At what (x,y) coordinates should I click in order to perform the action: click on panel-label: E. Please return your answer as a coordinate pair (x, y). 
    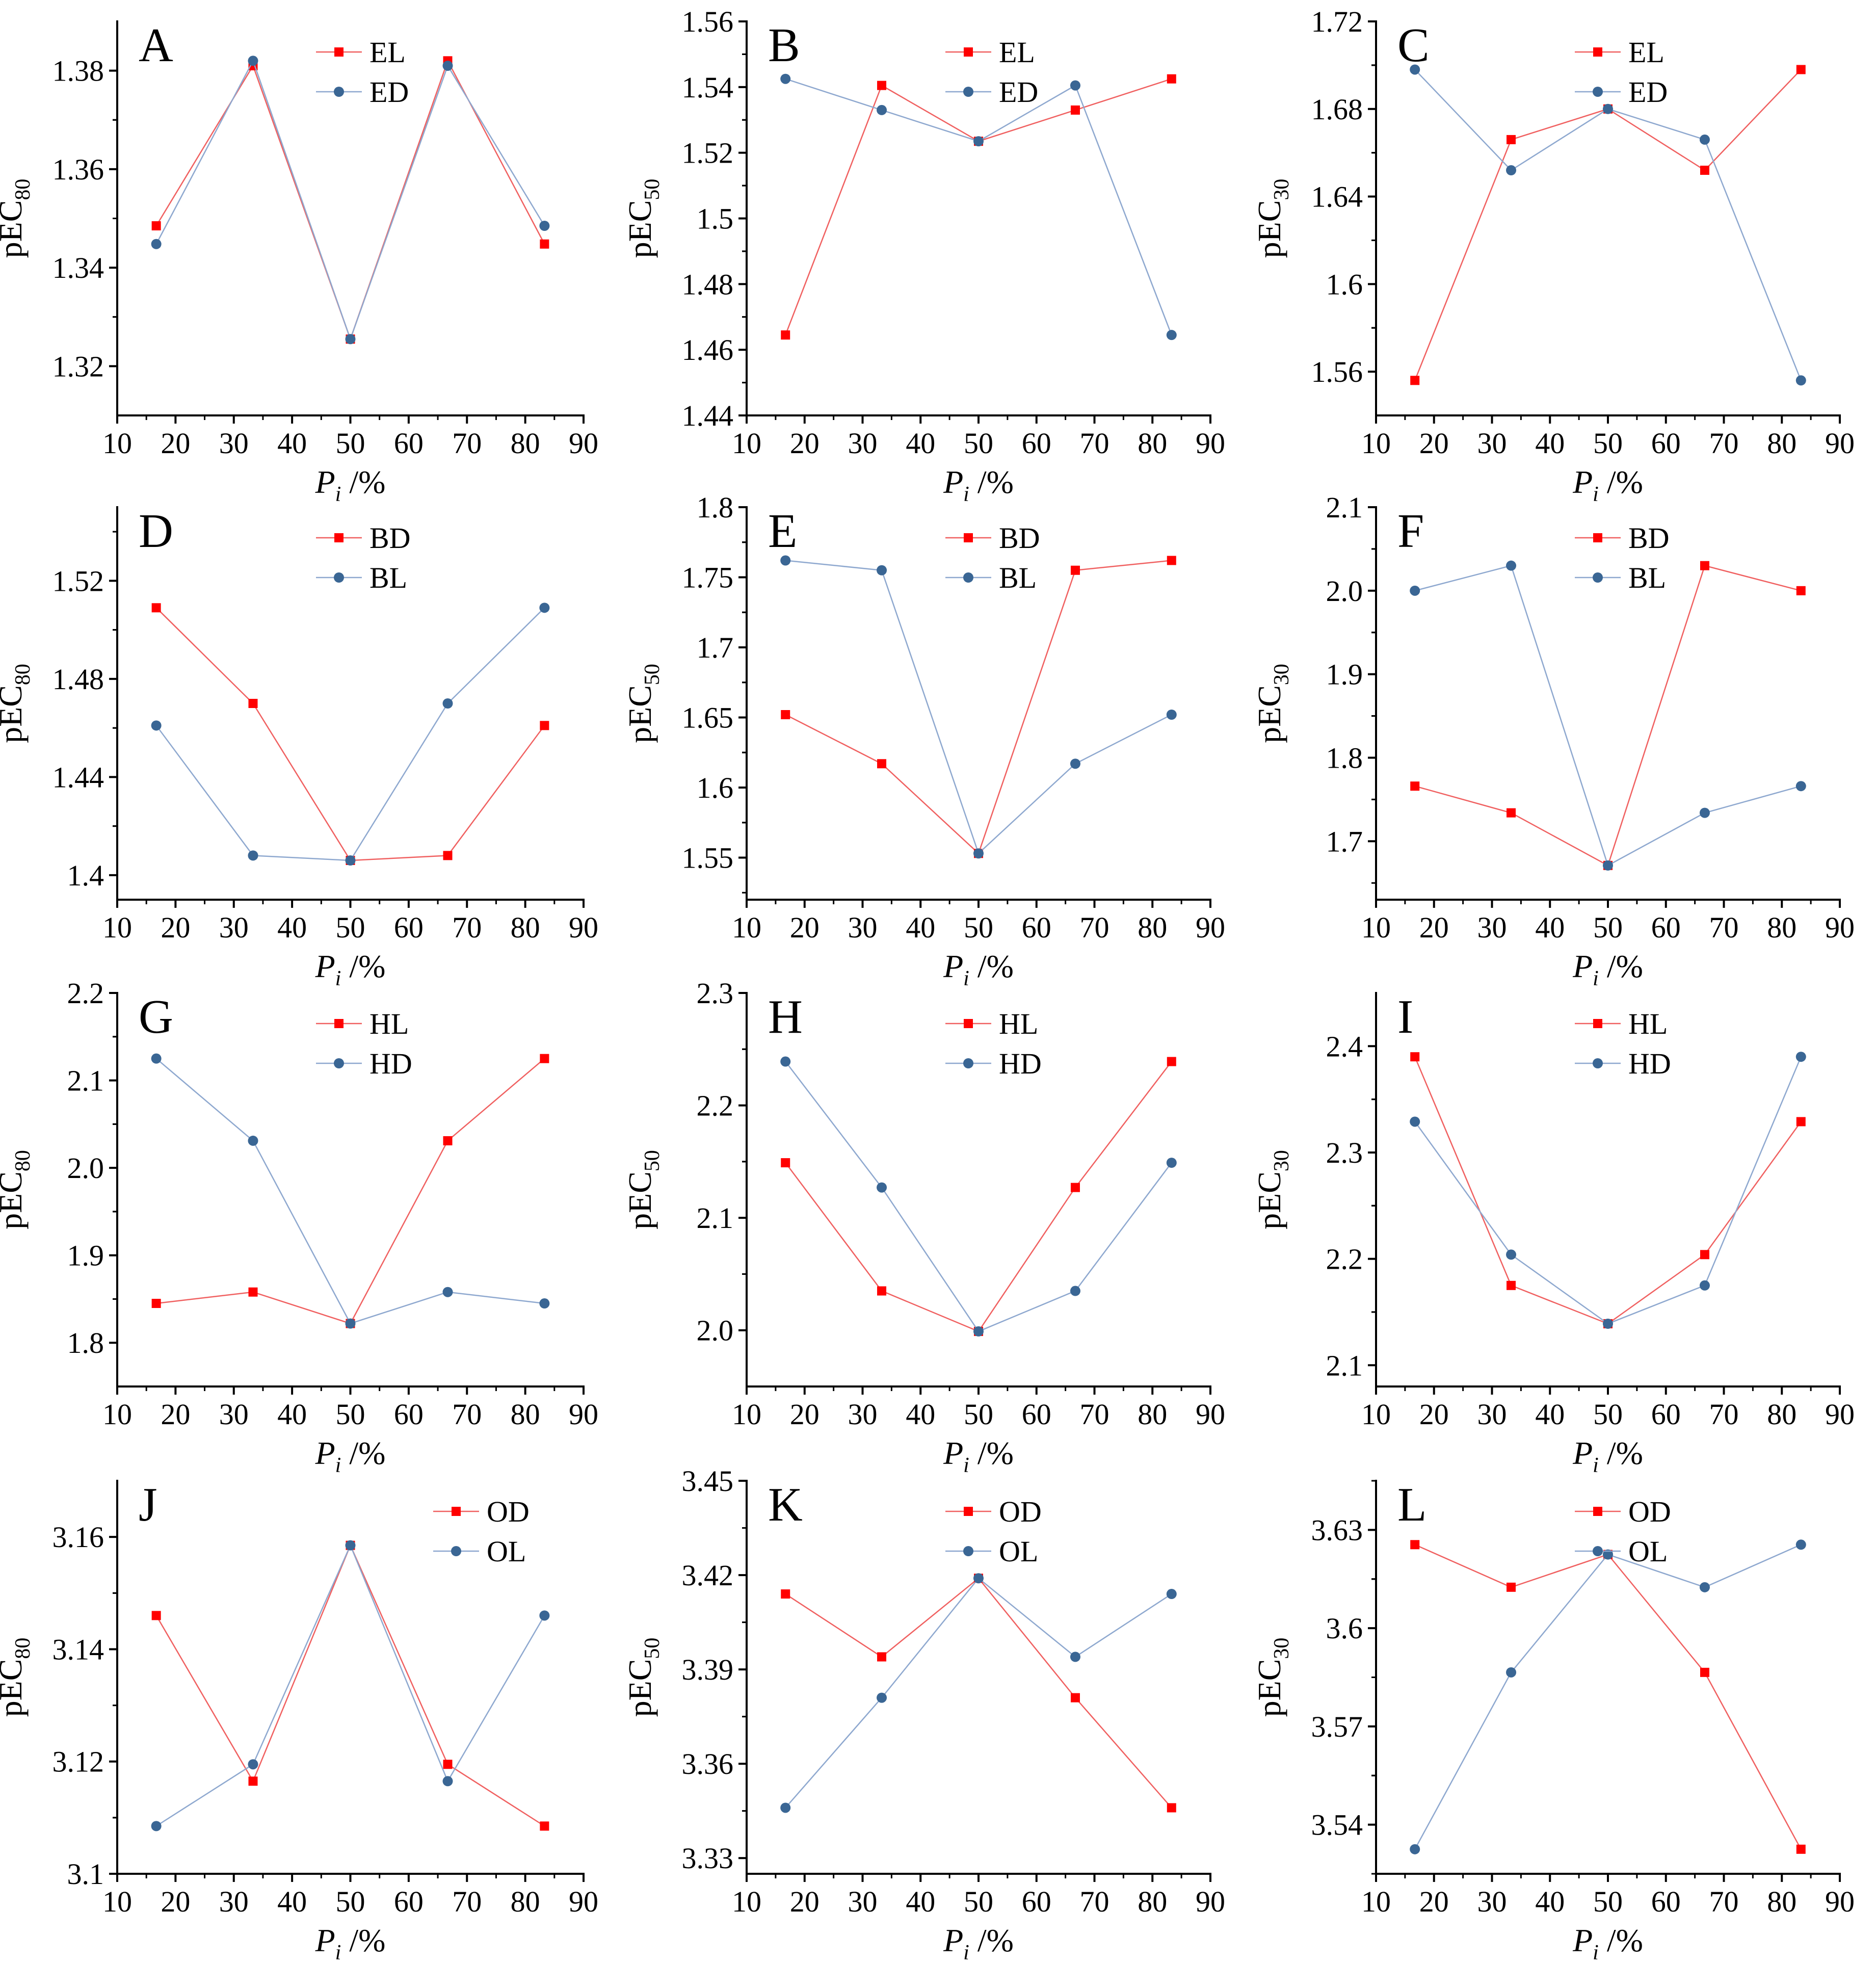
    Looking at the image, I should click on (782, 531).